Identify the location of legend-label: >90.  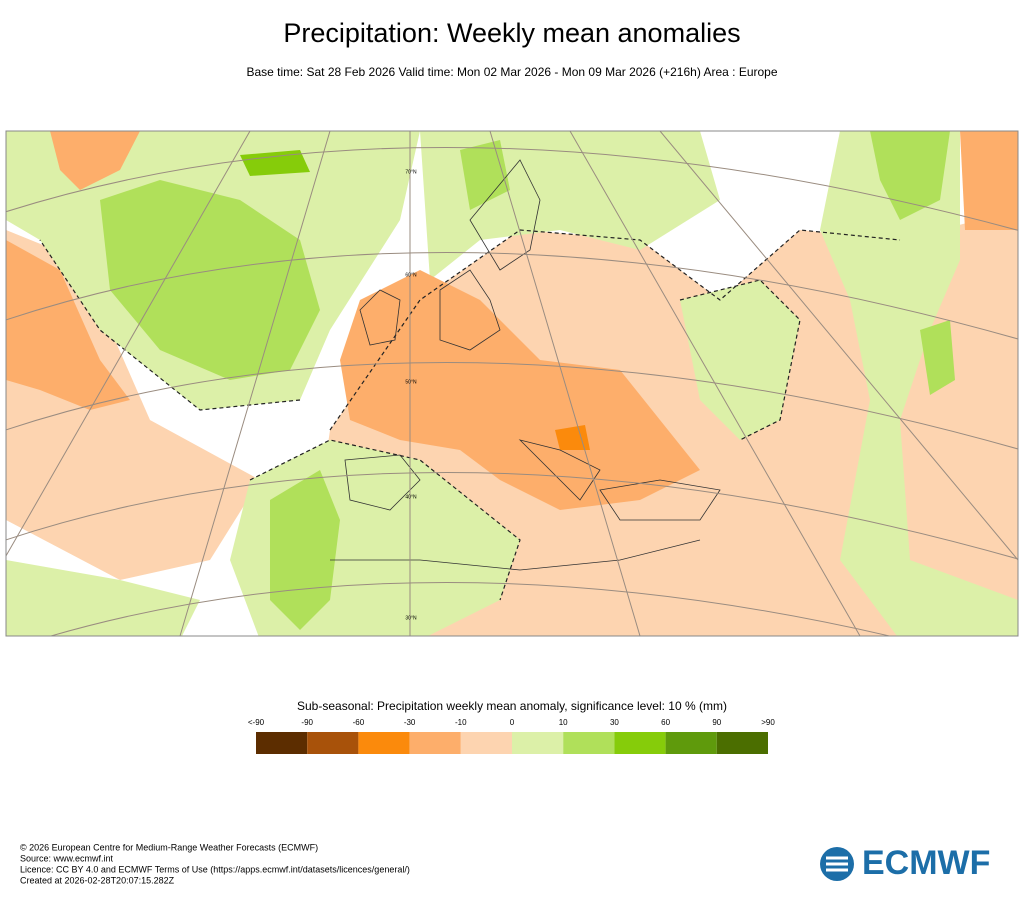
(768, 722).